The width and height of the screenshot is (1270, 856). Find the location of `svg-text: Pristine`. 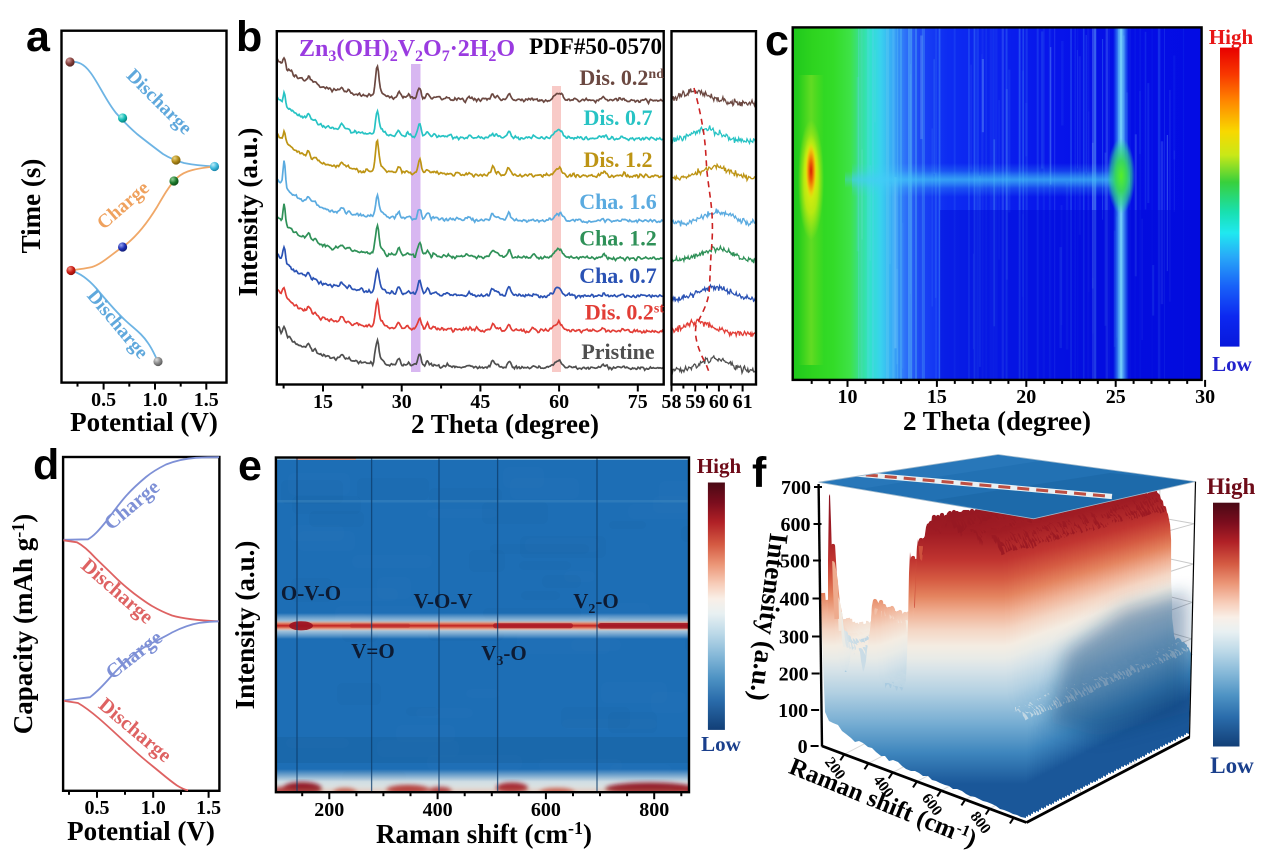

svg-text: Pristine is located at coordinates (618, 351).